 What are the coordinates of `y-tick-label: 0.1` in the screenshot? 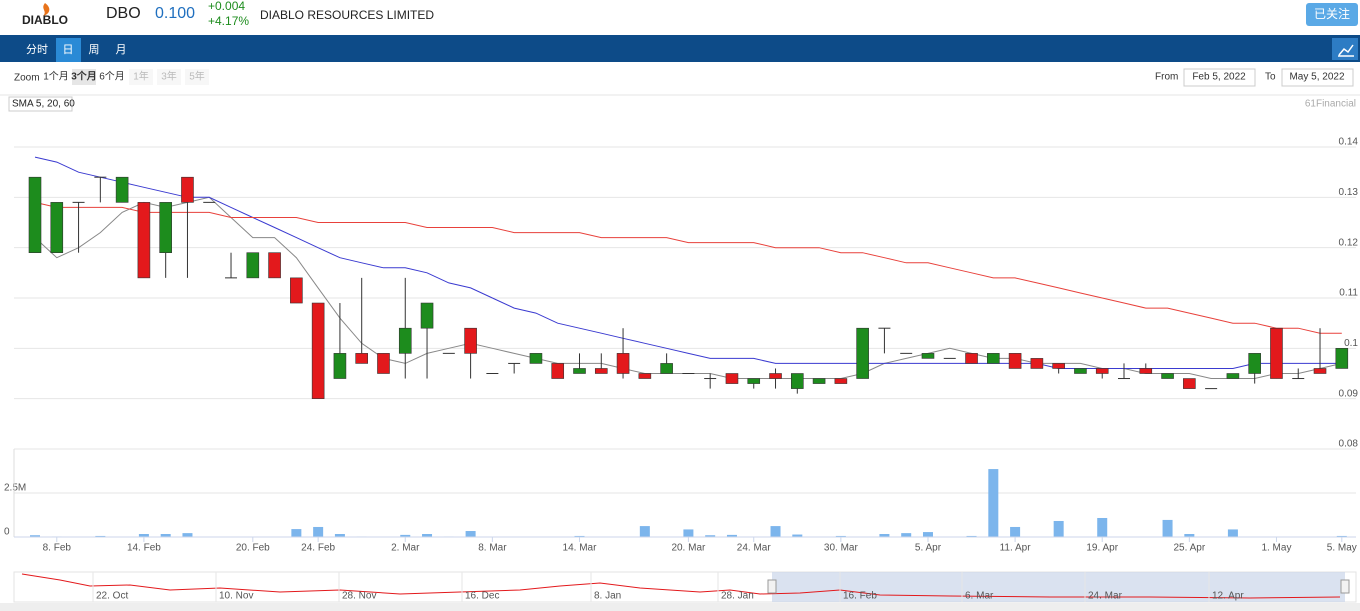 It's located at (1351, 343).